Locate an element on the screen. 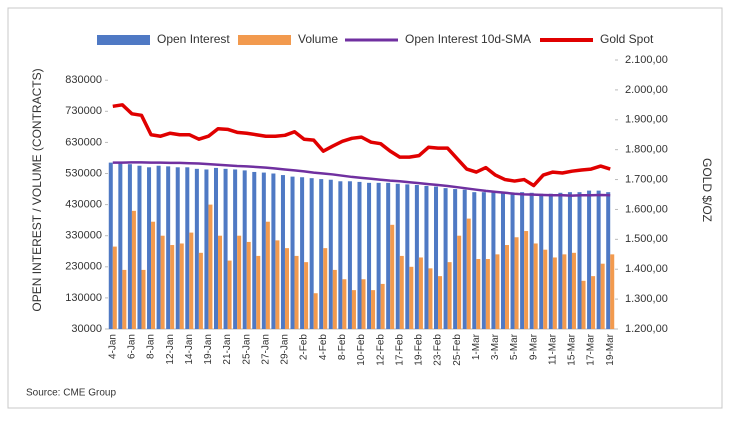  legend-label: Gold Spot is located at coordinates (627, 39).